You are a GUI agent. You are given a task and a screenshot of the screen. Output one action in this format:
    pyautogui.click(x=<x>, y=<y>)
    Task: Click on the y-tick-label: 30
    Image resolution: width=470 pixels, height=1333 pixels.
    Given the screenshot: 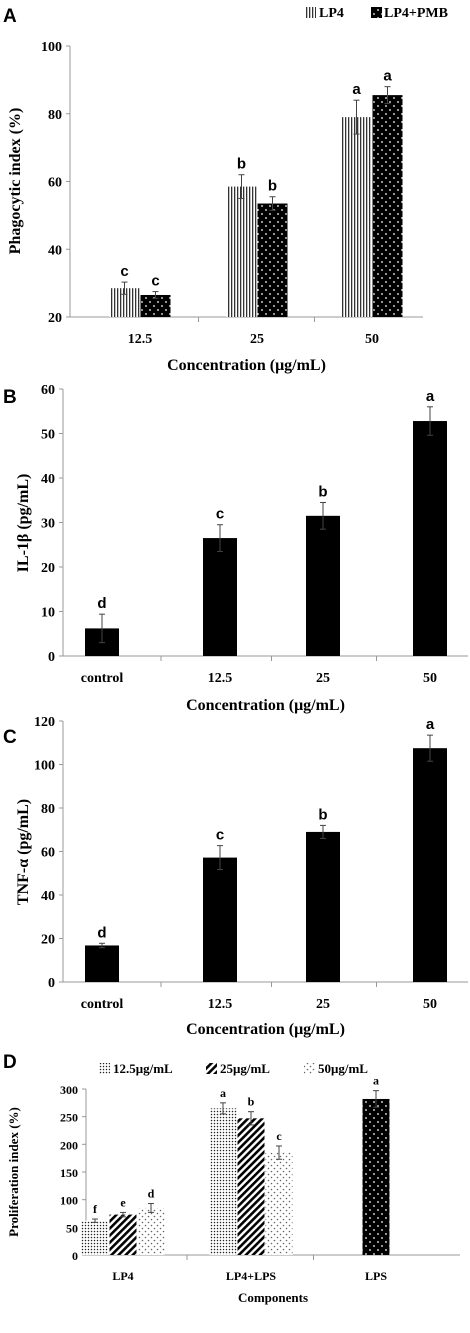 What is the action you would take?
    pyautogui.click(x=48, y=524)
    